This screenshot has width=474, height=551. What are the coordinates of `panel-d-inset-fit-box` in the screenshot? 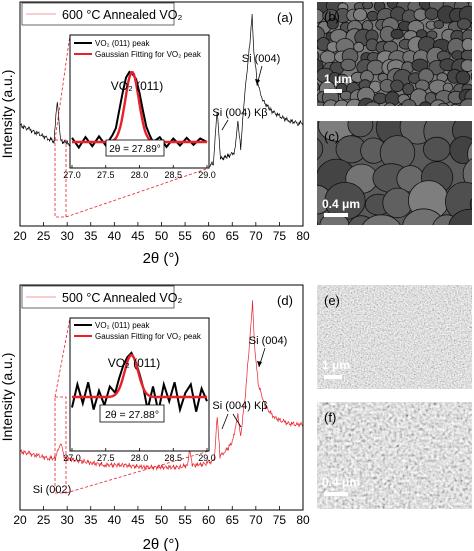 It's located at (132, 413).